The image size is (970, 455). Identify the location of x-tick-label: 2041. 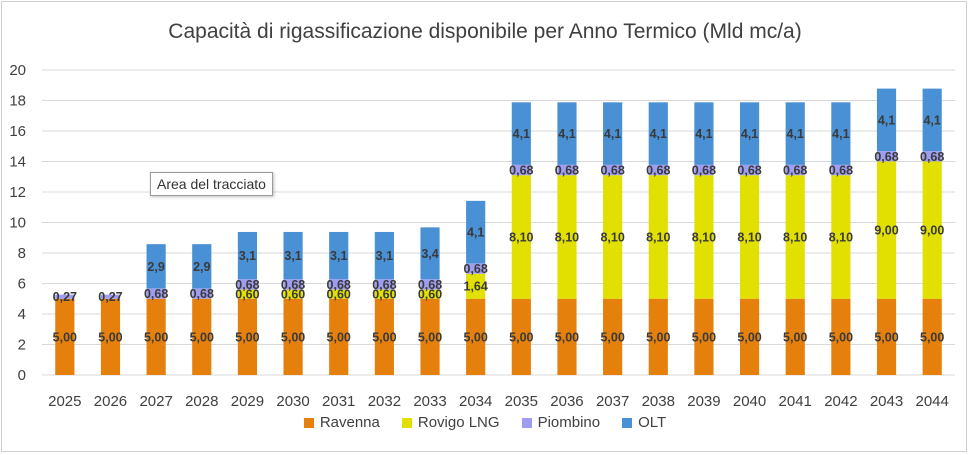
(795, 401).